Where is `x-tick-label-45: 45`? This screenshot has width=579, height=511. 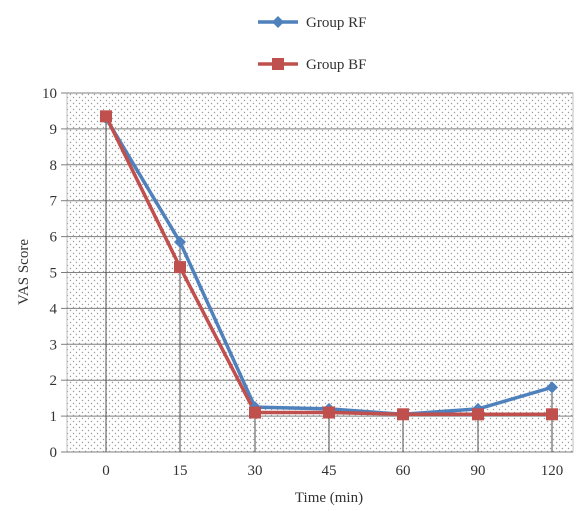 x-tick-label-45: 45 is located at coordinates (329, 471).